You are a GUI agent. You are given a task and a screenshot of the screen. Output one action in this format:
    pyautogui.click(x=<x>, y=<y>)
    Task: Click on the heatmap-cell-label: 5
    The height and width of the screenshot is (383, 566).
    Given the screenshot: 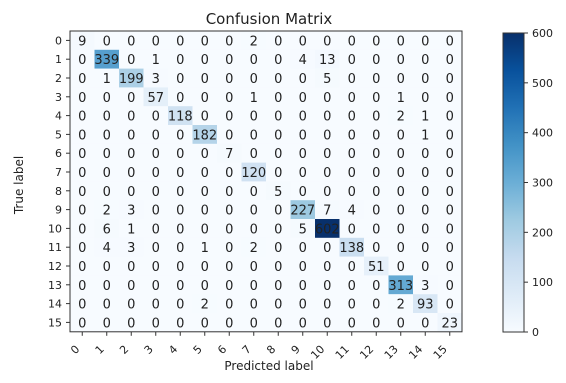 What is the action you would take?
    pyautogui.click(x=327, y=79)
    